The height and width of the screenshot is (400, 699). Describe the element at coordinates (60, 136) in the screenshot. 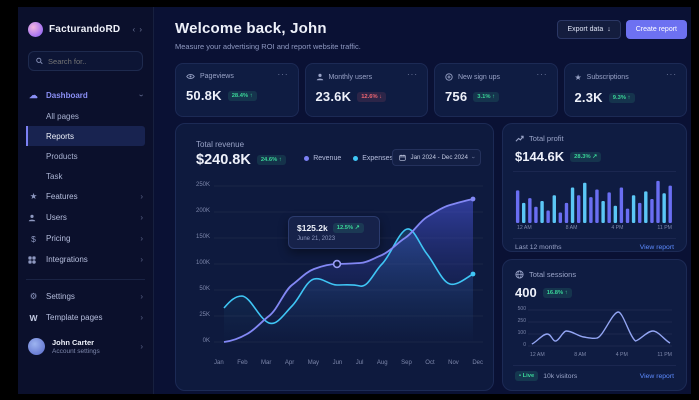

I see `sidebar-item-label: Reports` at that location.